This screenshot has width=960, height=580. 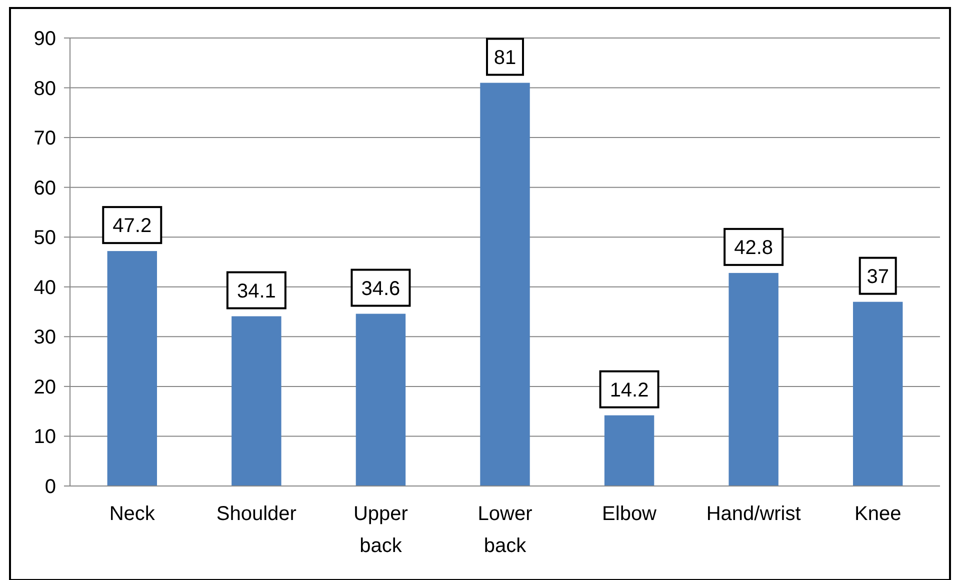 I want to click on data-label: 47.2, so click(x=132, y=226).